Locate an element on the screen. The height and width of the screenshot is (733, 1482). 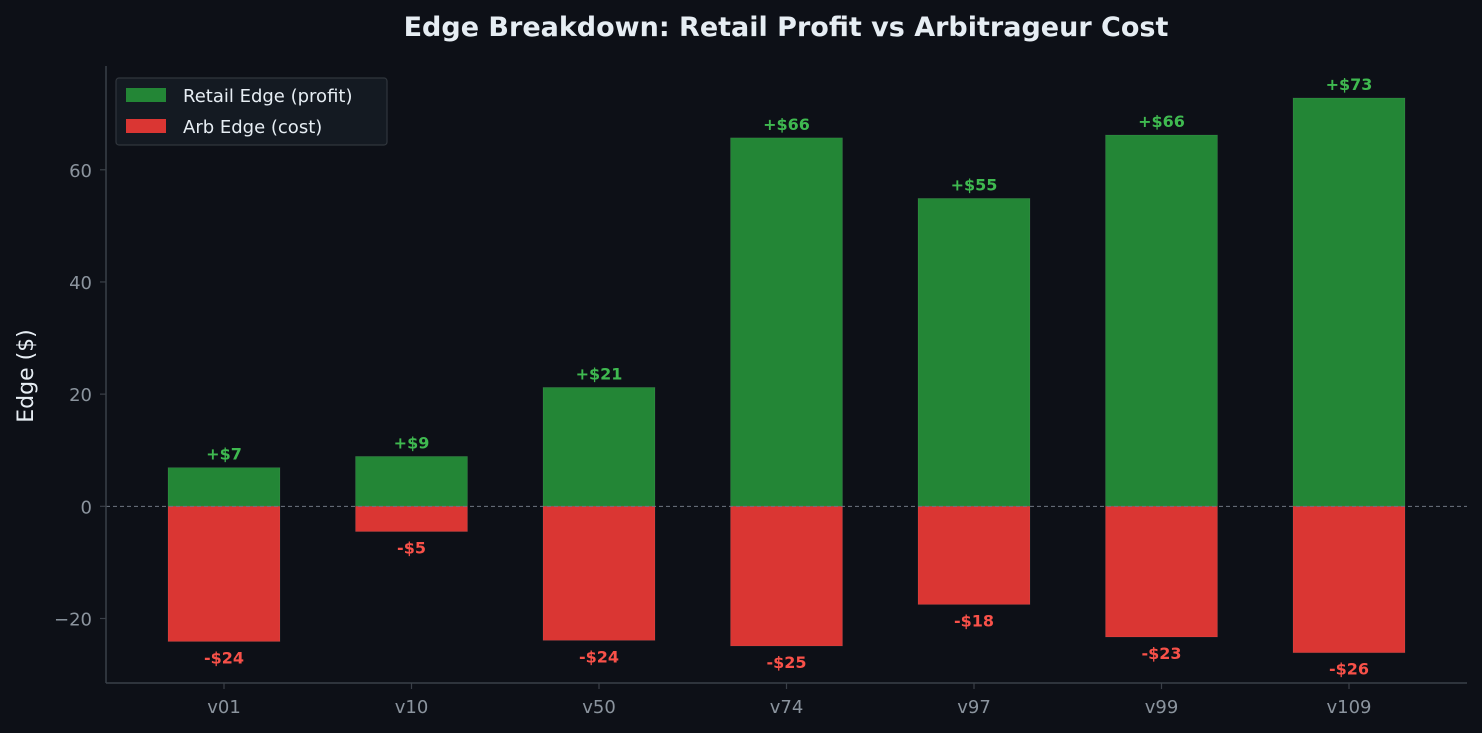
legend-swatch-arb is located at coordinates (146, 126).